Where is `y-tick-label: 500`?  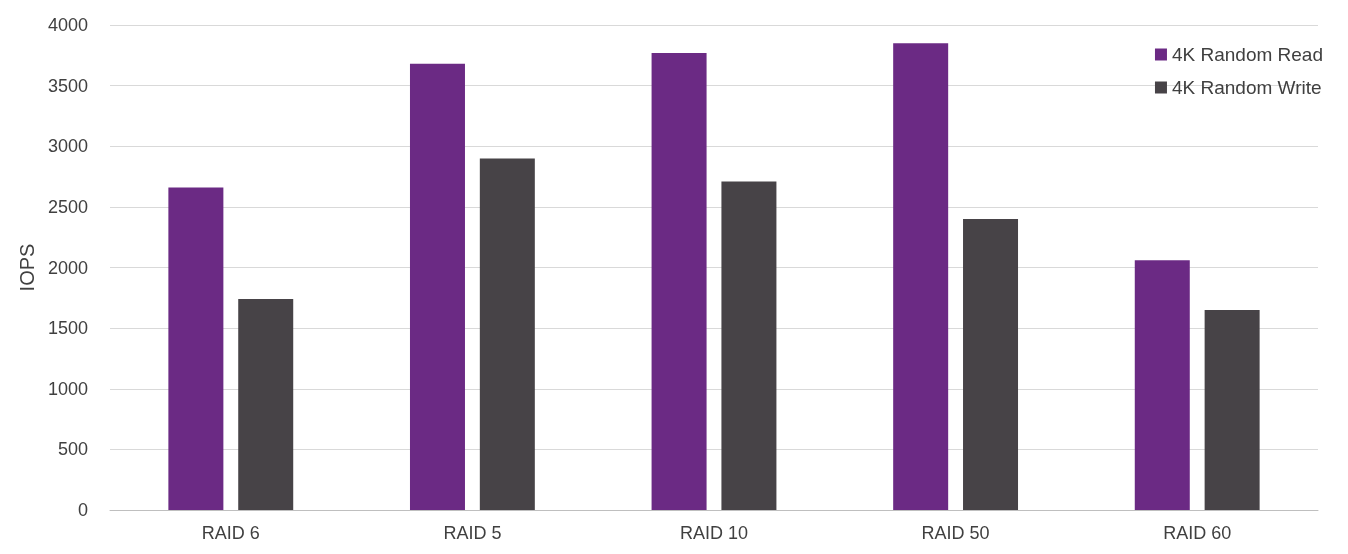
y-tick-label: 500 is located at coordinates (72, 449).